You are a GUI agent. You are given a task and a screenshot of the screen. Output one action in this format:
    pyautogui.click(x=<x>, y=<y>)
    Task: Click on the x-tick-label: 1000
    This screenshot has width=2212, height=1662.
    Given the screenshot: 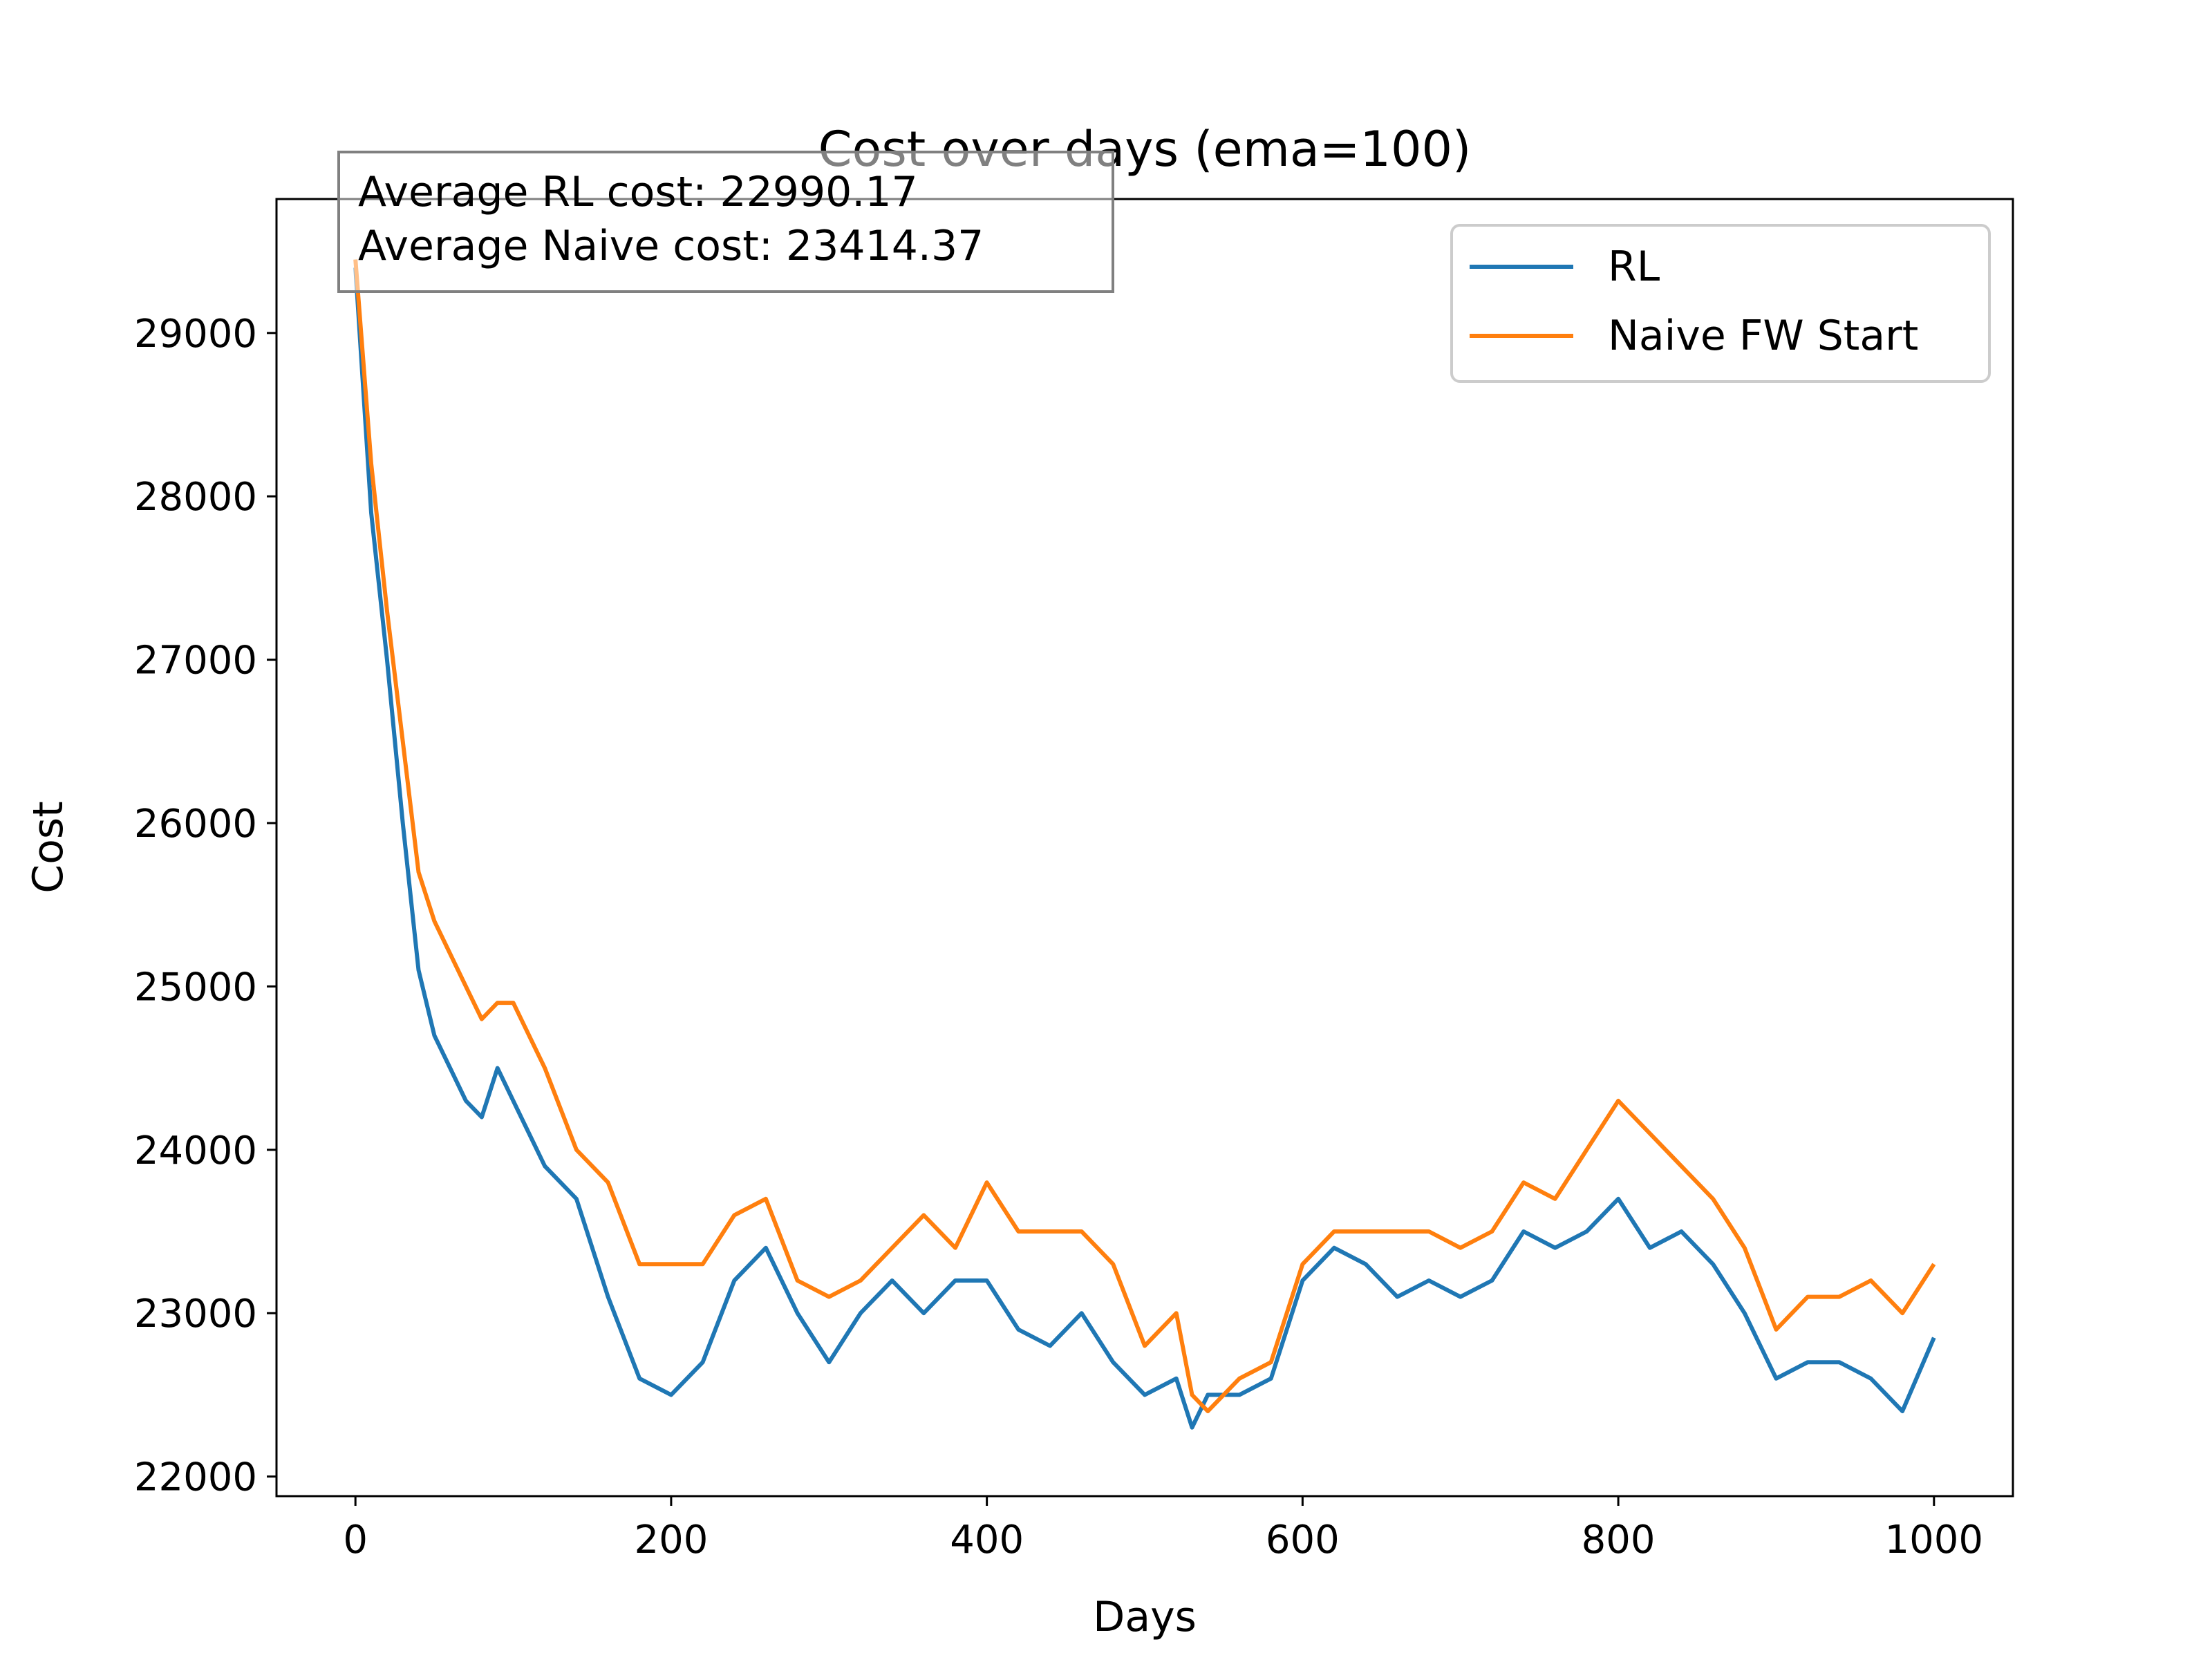 What is the action you would take?
    pyautogui.click(x=1934, y=1540)
    